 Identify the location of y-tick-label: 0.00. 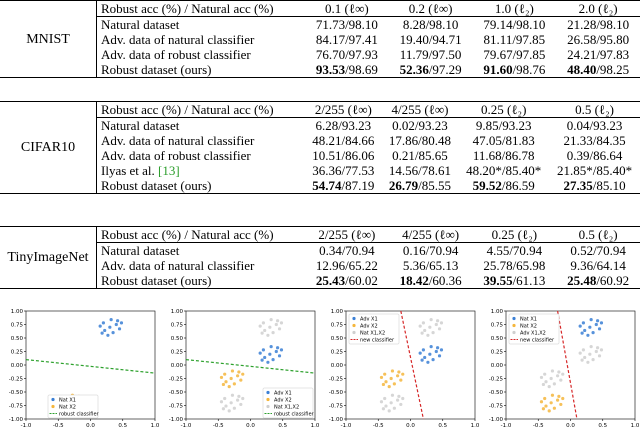
(17, 366).